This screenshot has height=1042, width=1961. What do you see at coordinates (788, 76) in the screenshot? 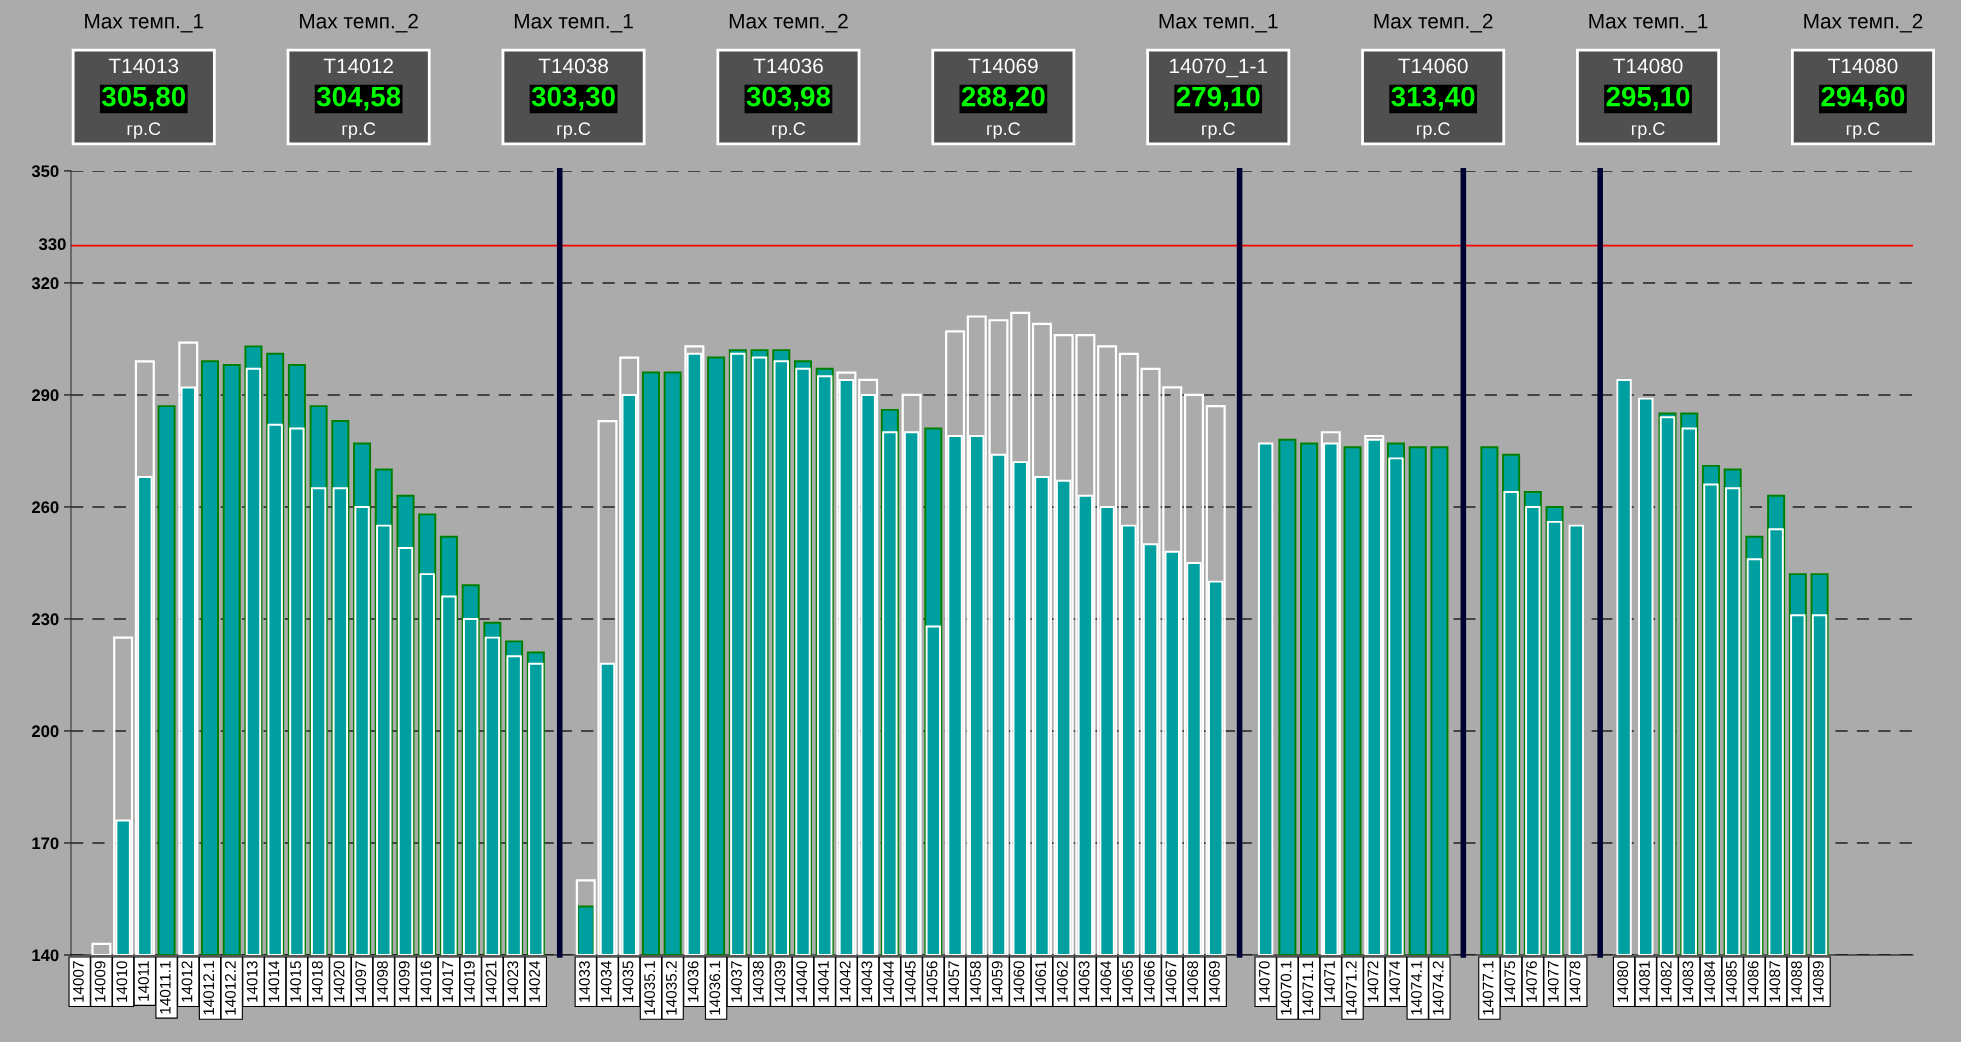
I see `text: Max темп._2 T14036 303,98 гр.C` at bounding box center [788, 76].